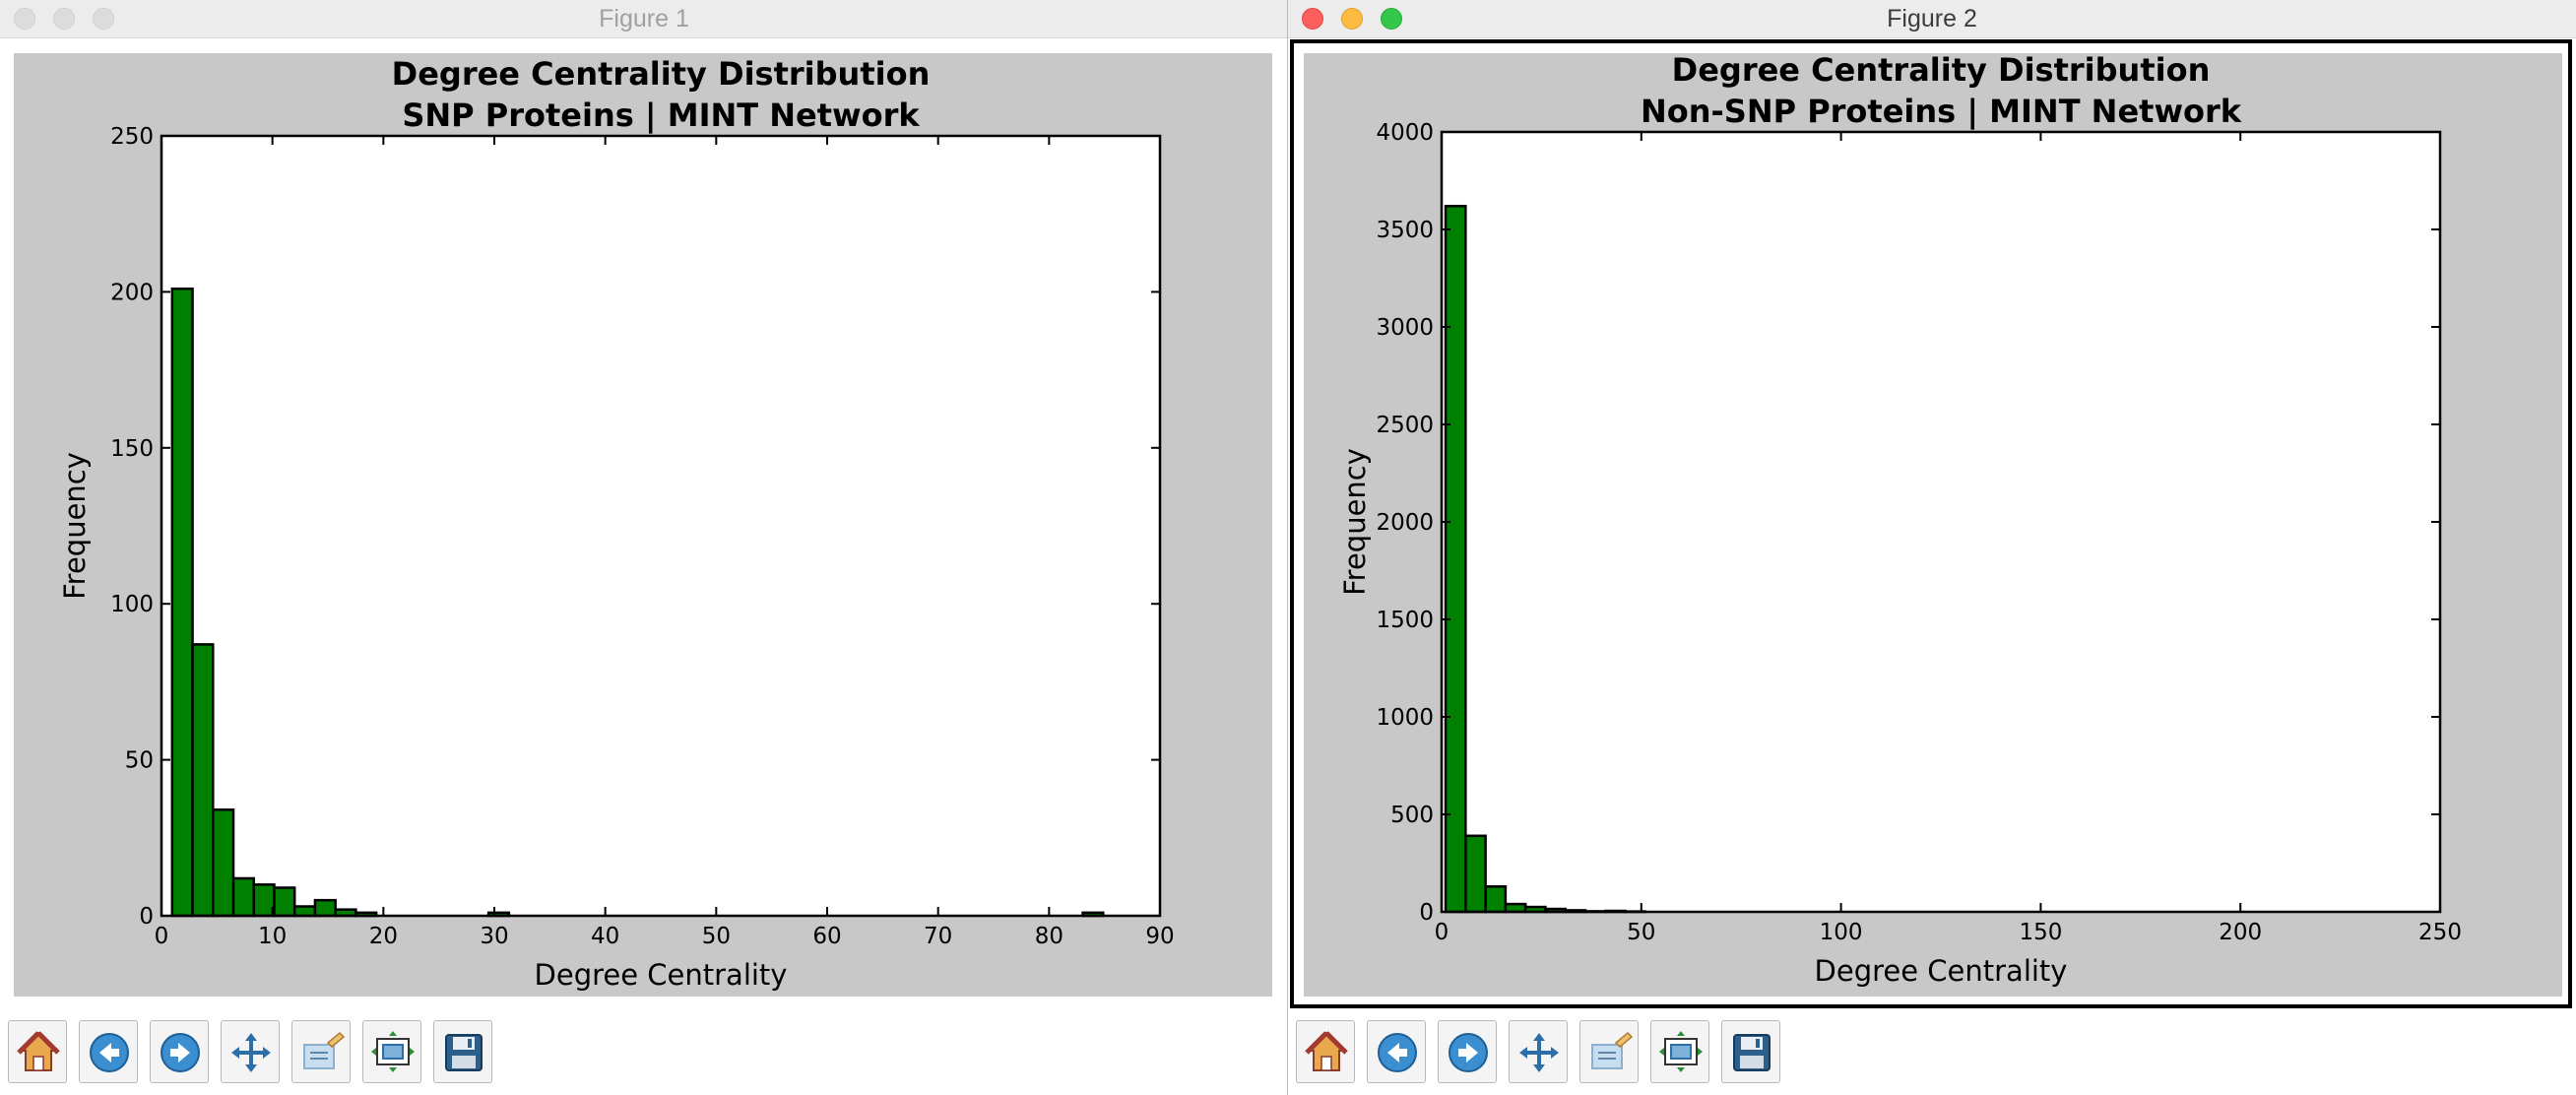 The height and width of the screenshot is (1095, 2576). What do you see at coordinates (494, 936) in the screenshot?
I see `x-tick-label: 30` at bounding box center [494, 936].